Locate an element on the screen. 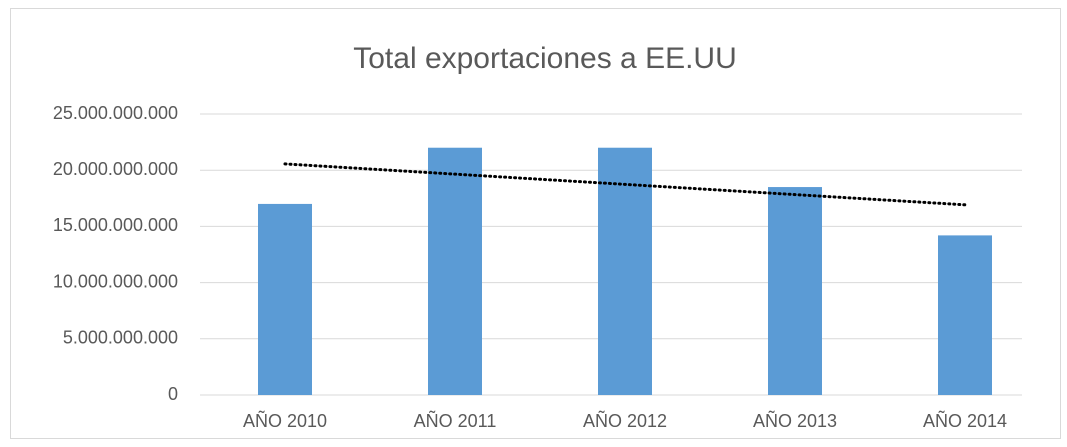  x-tick-label: AÑO 2014 is located at coordinates (965, 420).